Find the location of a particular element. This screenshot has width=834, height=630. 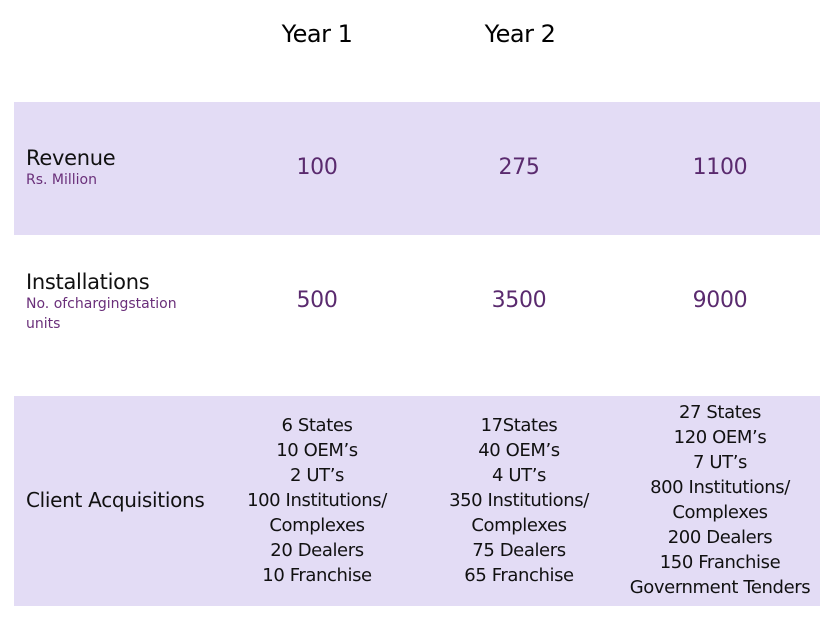

client-acquisitions-title: Client Acquisitions is located at coordinates (115, 500).